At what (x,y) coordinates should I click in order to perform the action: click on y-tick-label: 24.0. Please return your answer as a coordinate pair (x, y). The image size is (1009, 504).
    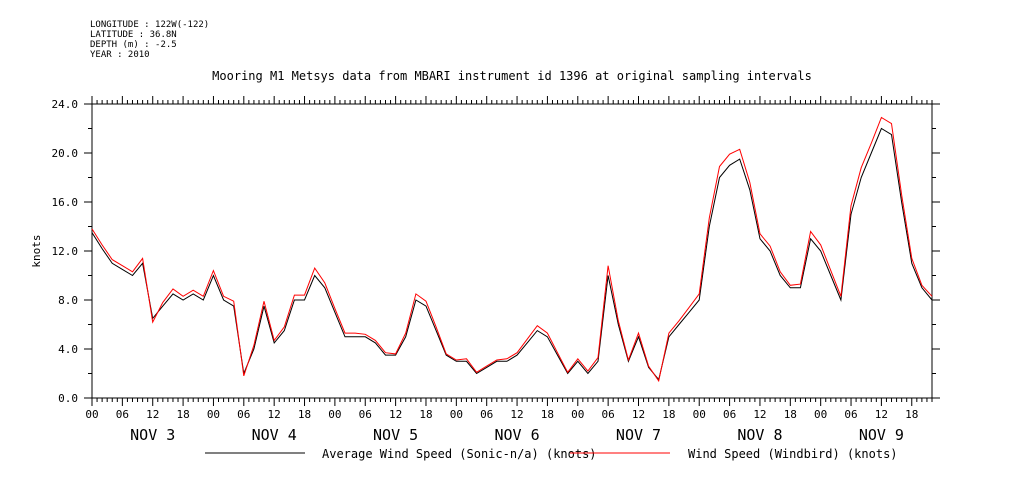
    Looking at the image, I should click on (65, 104).